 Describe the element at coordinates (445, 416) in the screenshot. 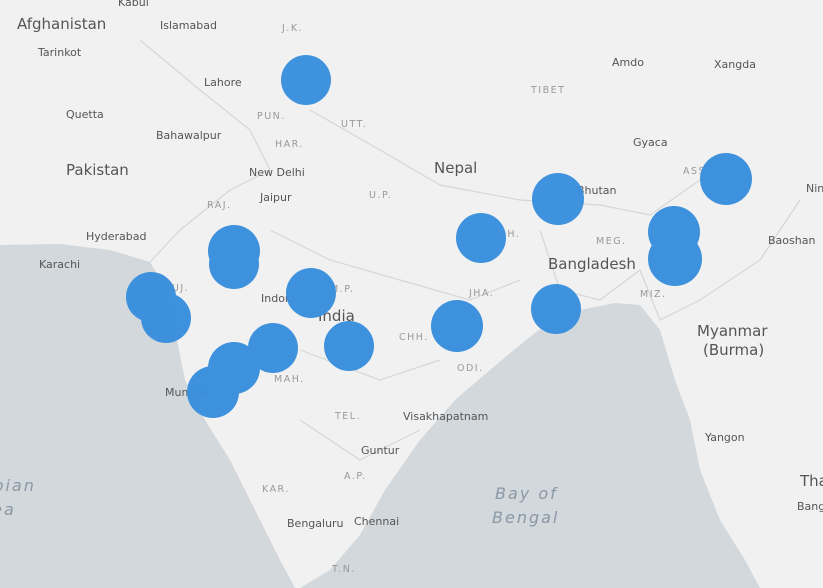

I see `label: Visakhapatnam` at that location.